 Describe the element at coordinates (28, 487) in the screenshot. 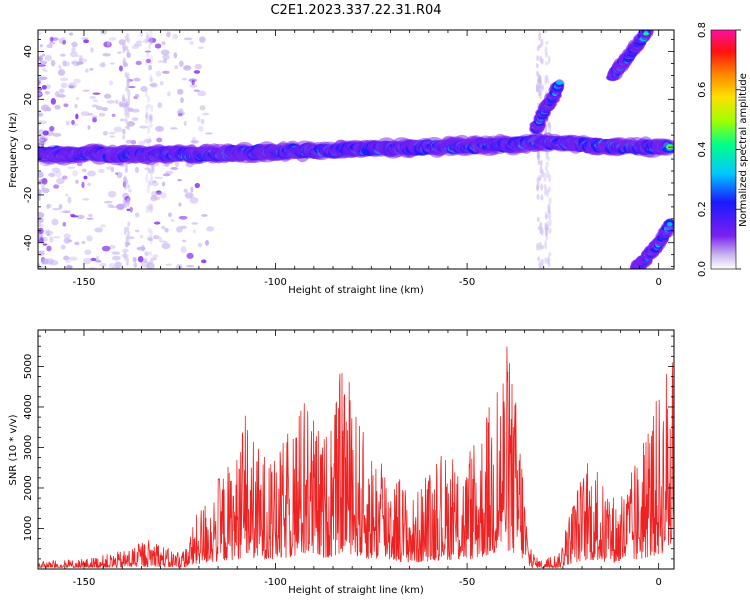

I see `y-tick-label: 2000` at that location.